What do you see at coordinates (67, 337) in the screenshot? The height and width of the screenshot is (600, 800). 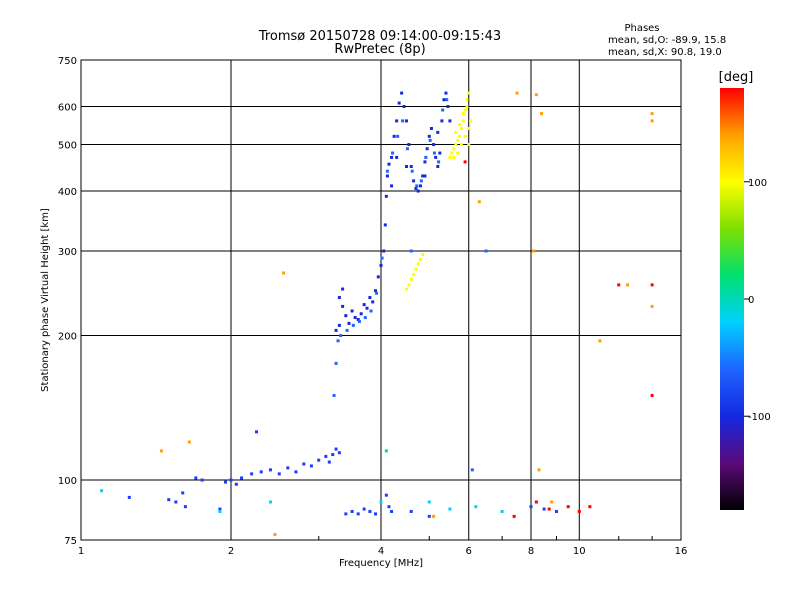 I see `y-tick-label: 200` at bounding box center [67, 337].